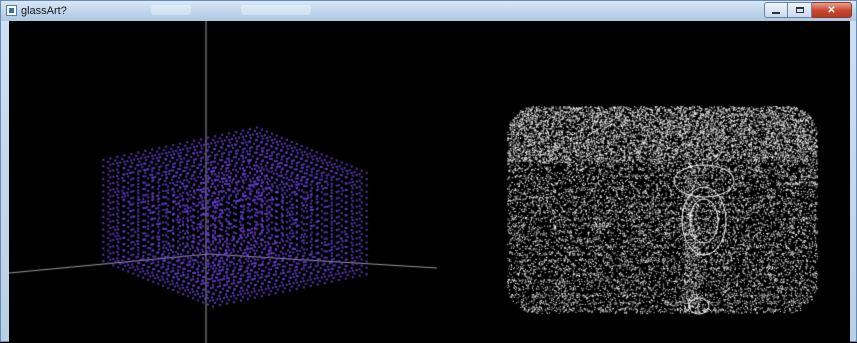 Image resolution: width=857 pixels, height=343 pixels. Describe the element at coordinates (776, 10) in the screenshot. I see `minimize-button` at that location.